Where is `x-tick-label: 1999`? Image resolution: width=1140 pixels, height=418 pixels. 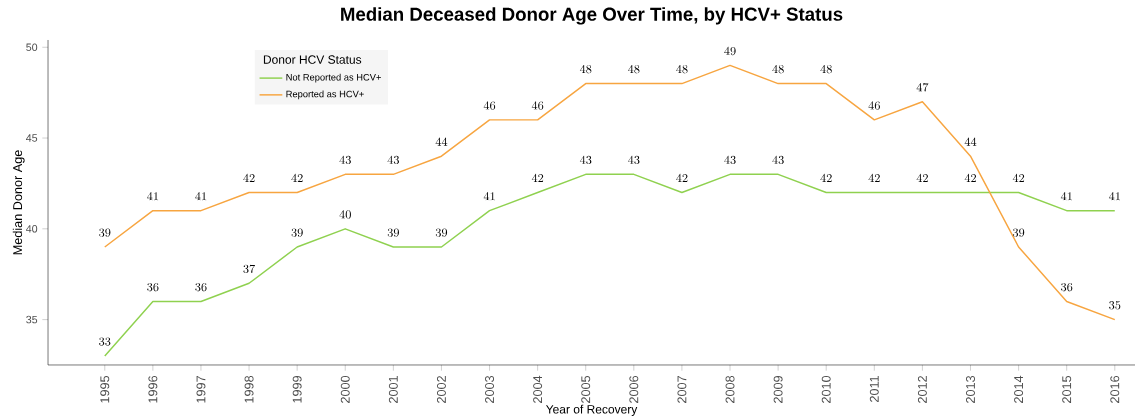
x-tick-label: 1999 is located at coordinates (297, 389).